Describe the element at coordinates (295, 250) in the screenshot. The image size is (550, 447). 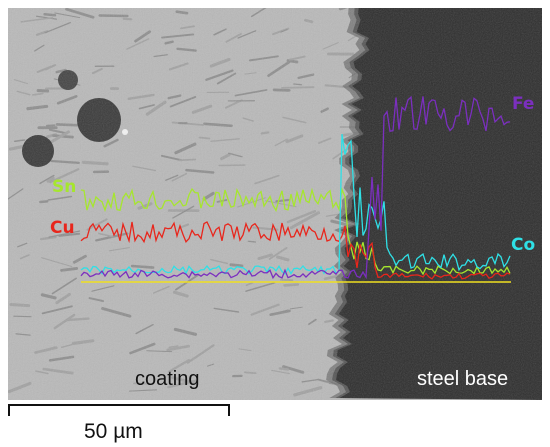
I see `trace-cu` at that location.